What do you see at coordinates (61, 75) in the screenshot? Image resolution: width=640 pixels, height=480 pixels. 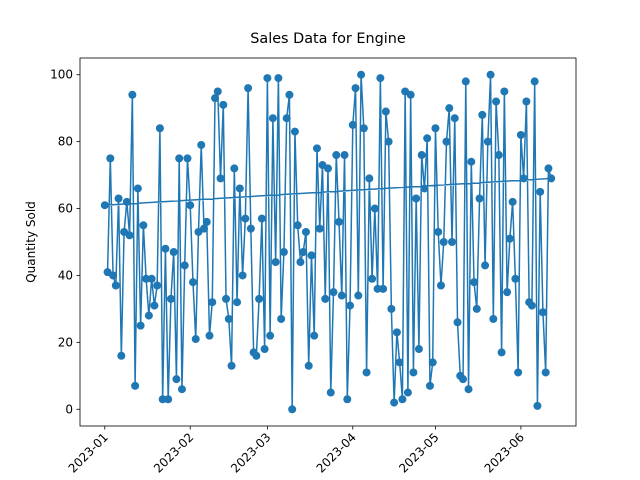 I see `y-tick-label: 100` at bounding box center [61, 75].